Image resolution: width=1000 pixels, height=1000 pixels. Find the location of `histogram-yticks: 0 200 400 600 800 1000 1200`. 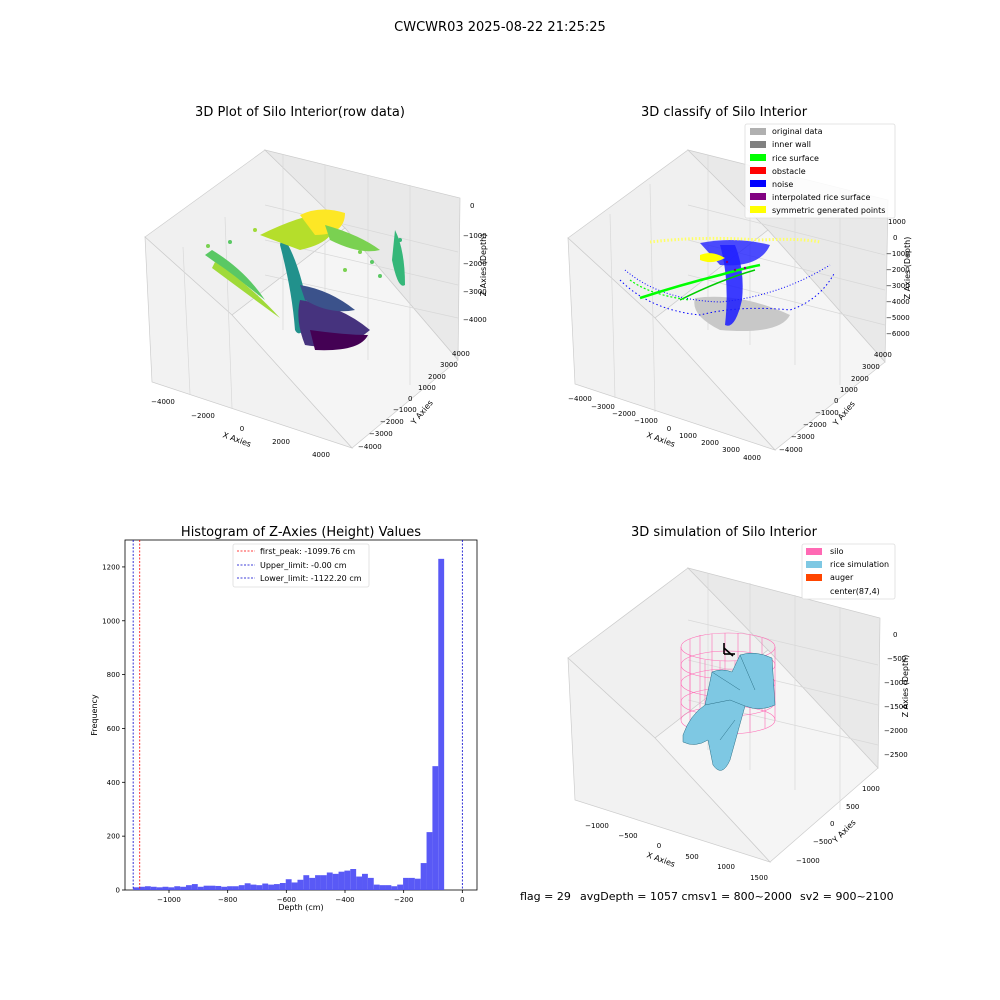

histogram-yticks: 0 200 400 600 800 1000 1200 is located at coordinates (113, 729).